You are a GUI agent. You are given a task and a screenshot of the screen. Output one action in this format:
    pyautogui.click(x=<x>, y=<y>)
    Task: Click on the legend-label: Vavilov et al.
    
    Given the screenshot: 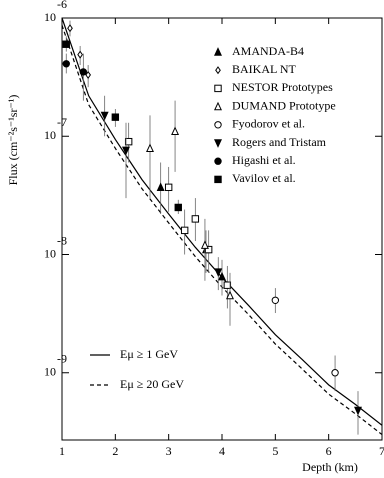 What is the action you would take?
    pyautogui.click(x=264, y=178)
    